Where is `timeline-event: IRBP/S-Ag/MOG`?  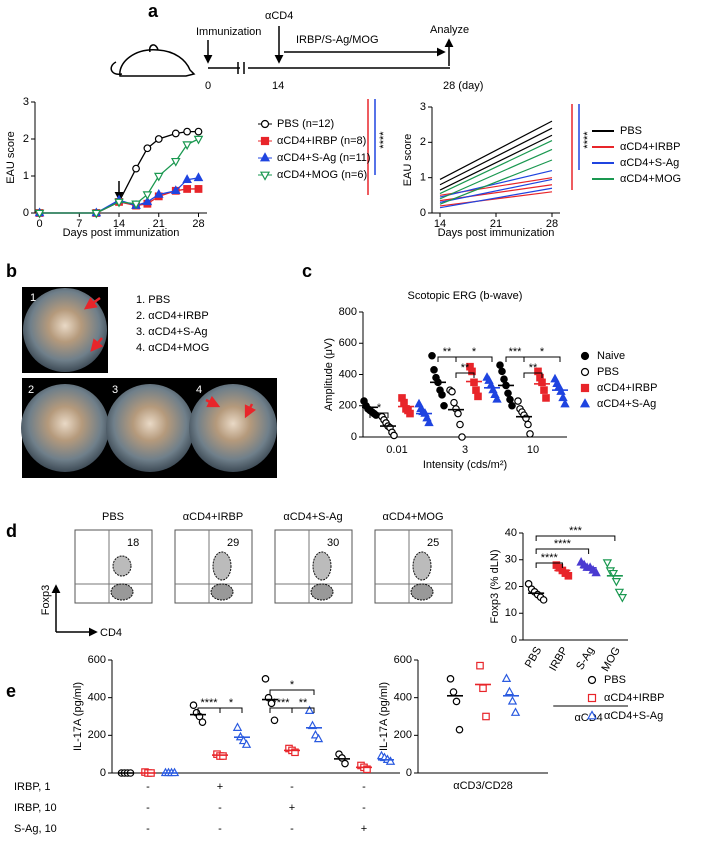
timeline-event: IRBP/S-Ag/MOG is located at coordinates (337, 40).